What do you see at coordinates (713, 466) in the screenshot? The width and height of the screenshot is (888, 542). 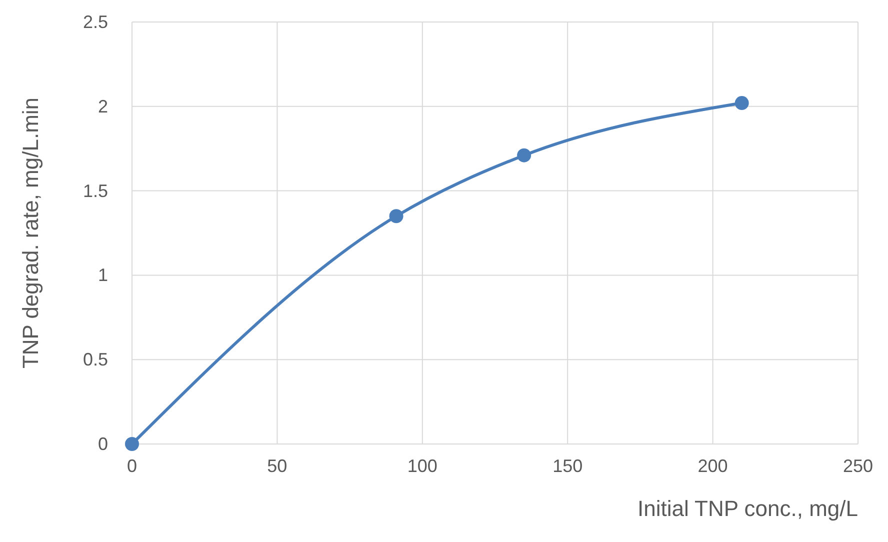 I see `x-tick-label: 200` at bounding box center [713, 466].